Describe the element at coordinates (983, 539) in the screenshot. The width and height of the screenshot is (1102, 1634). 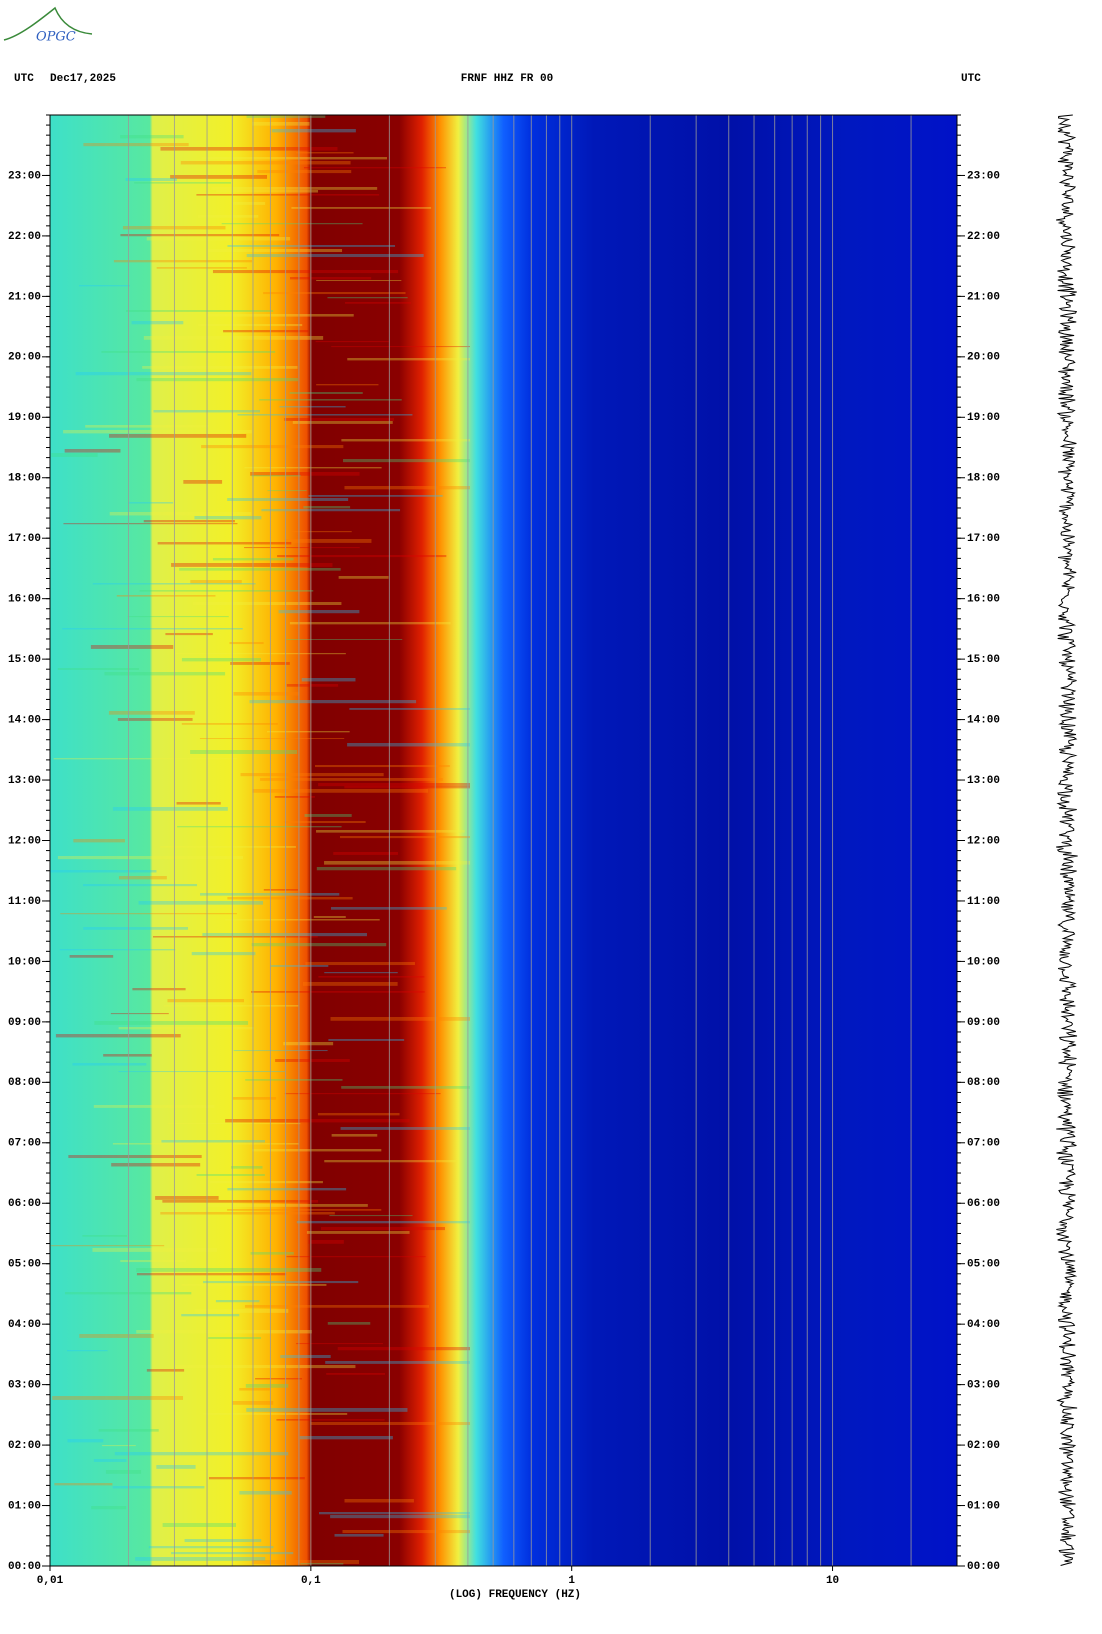
I see `y-tick-label-right: 17:00` at that location.